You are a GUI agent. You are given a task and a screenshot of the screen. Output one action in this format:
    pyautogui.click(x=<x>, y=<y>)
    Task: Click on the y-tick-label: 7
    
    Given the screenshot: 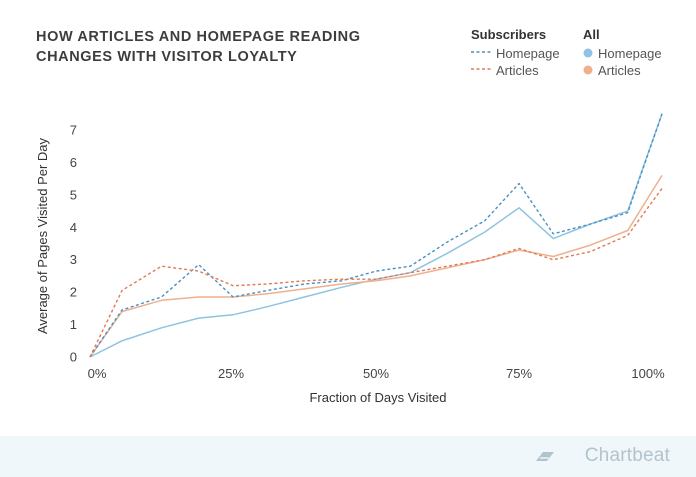 What is the action you would take?
    pyautogui.click(x=73, y=130)
    